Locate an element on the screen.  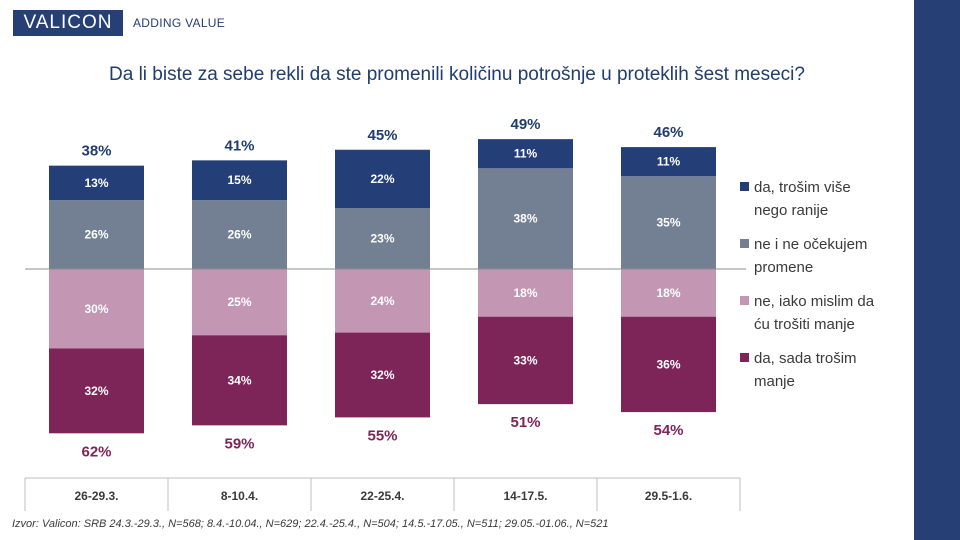
x-tick-label: 14-17.5. is located at coordinates (525, 496).